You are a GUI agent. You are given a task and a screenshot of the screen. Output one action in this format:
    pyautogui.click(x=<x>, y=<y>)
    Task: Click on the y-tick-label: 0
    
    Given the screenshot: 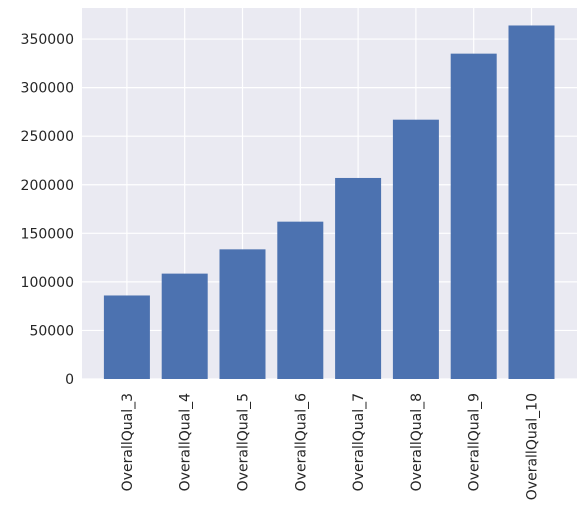 What is the action you would take?
    pyautogui.click(x=69, y=380)
    